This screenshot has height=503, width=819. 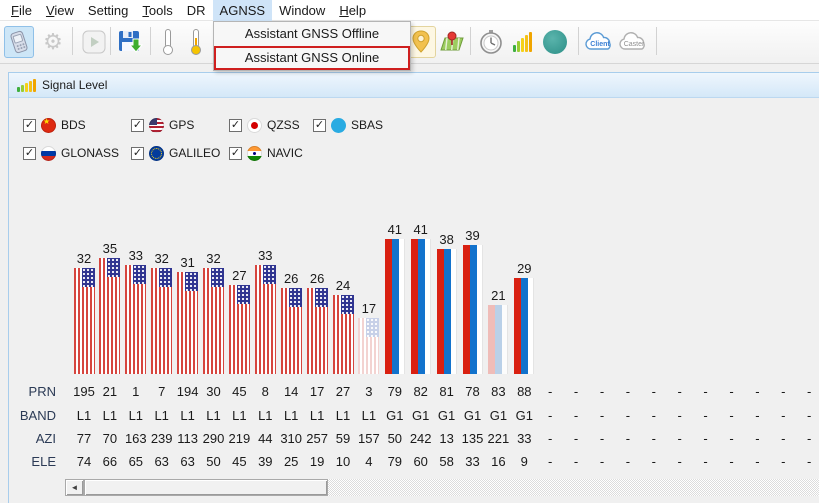 I want to click on table-cell: 27, so click(x=343, y=391).